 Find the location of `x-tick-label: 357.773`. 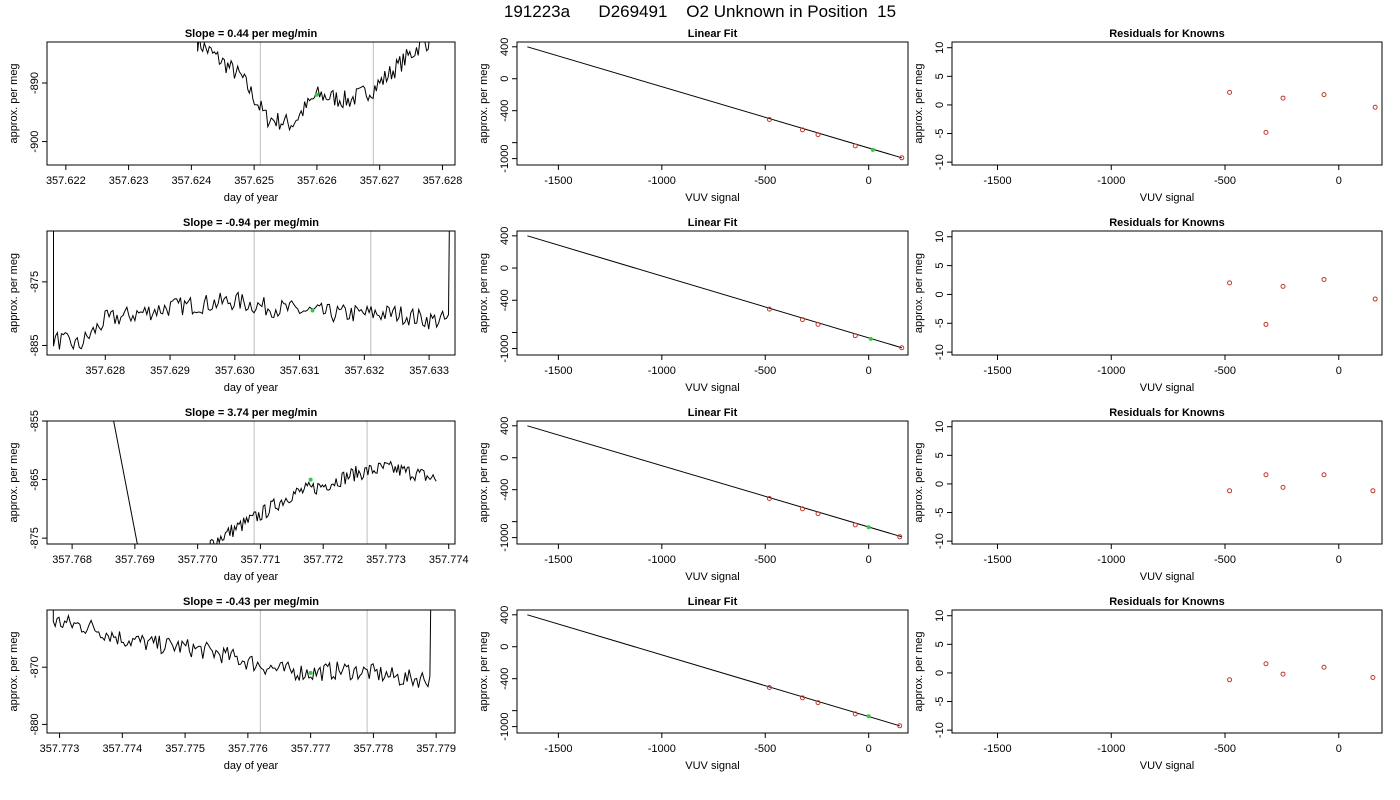

x-tick-label: 357.773 is located at coordinates (60, 749).